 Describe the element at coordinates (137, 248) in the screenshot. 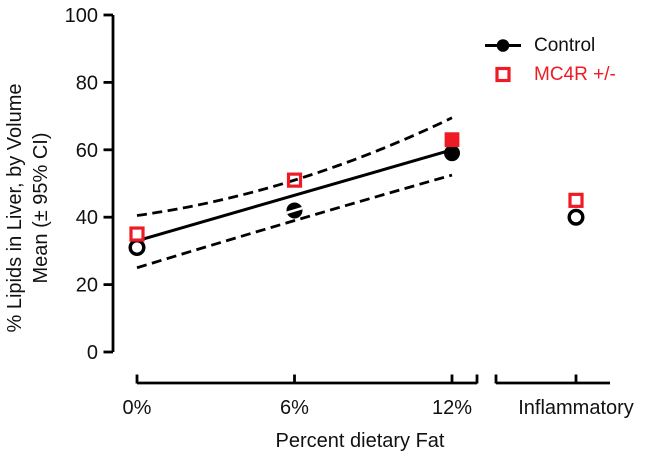

I see `marker-control-0pct` at that location.